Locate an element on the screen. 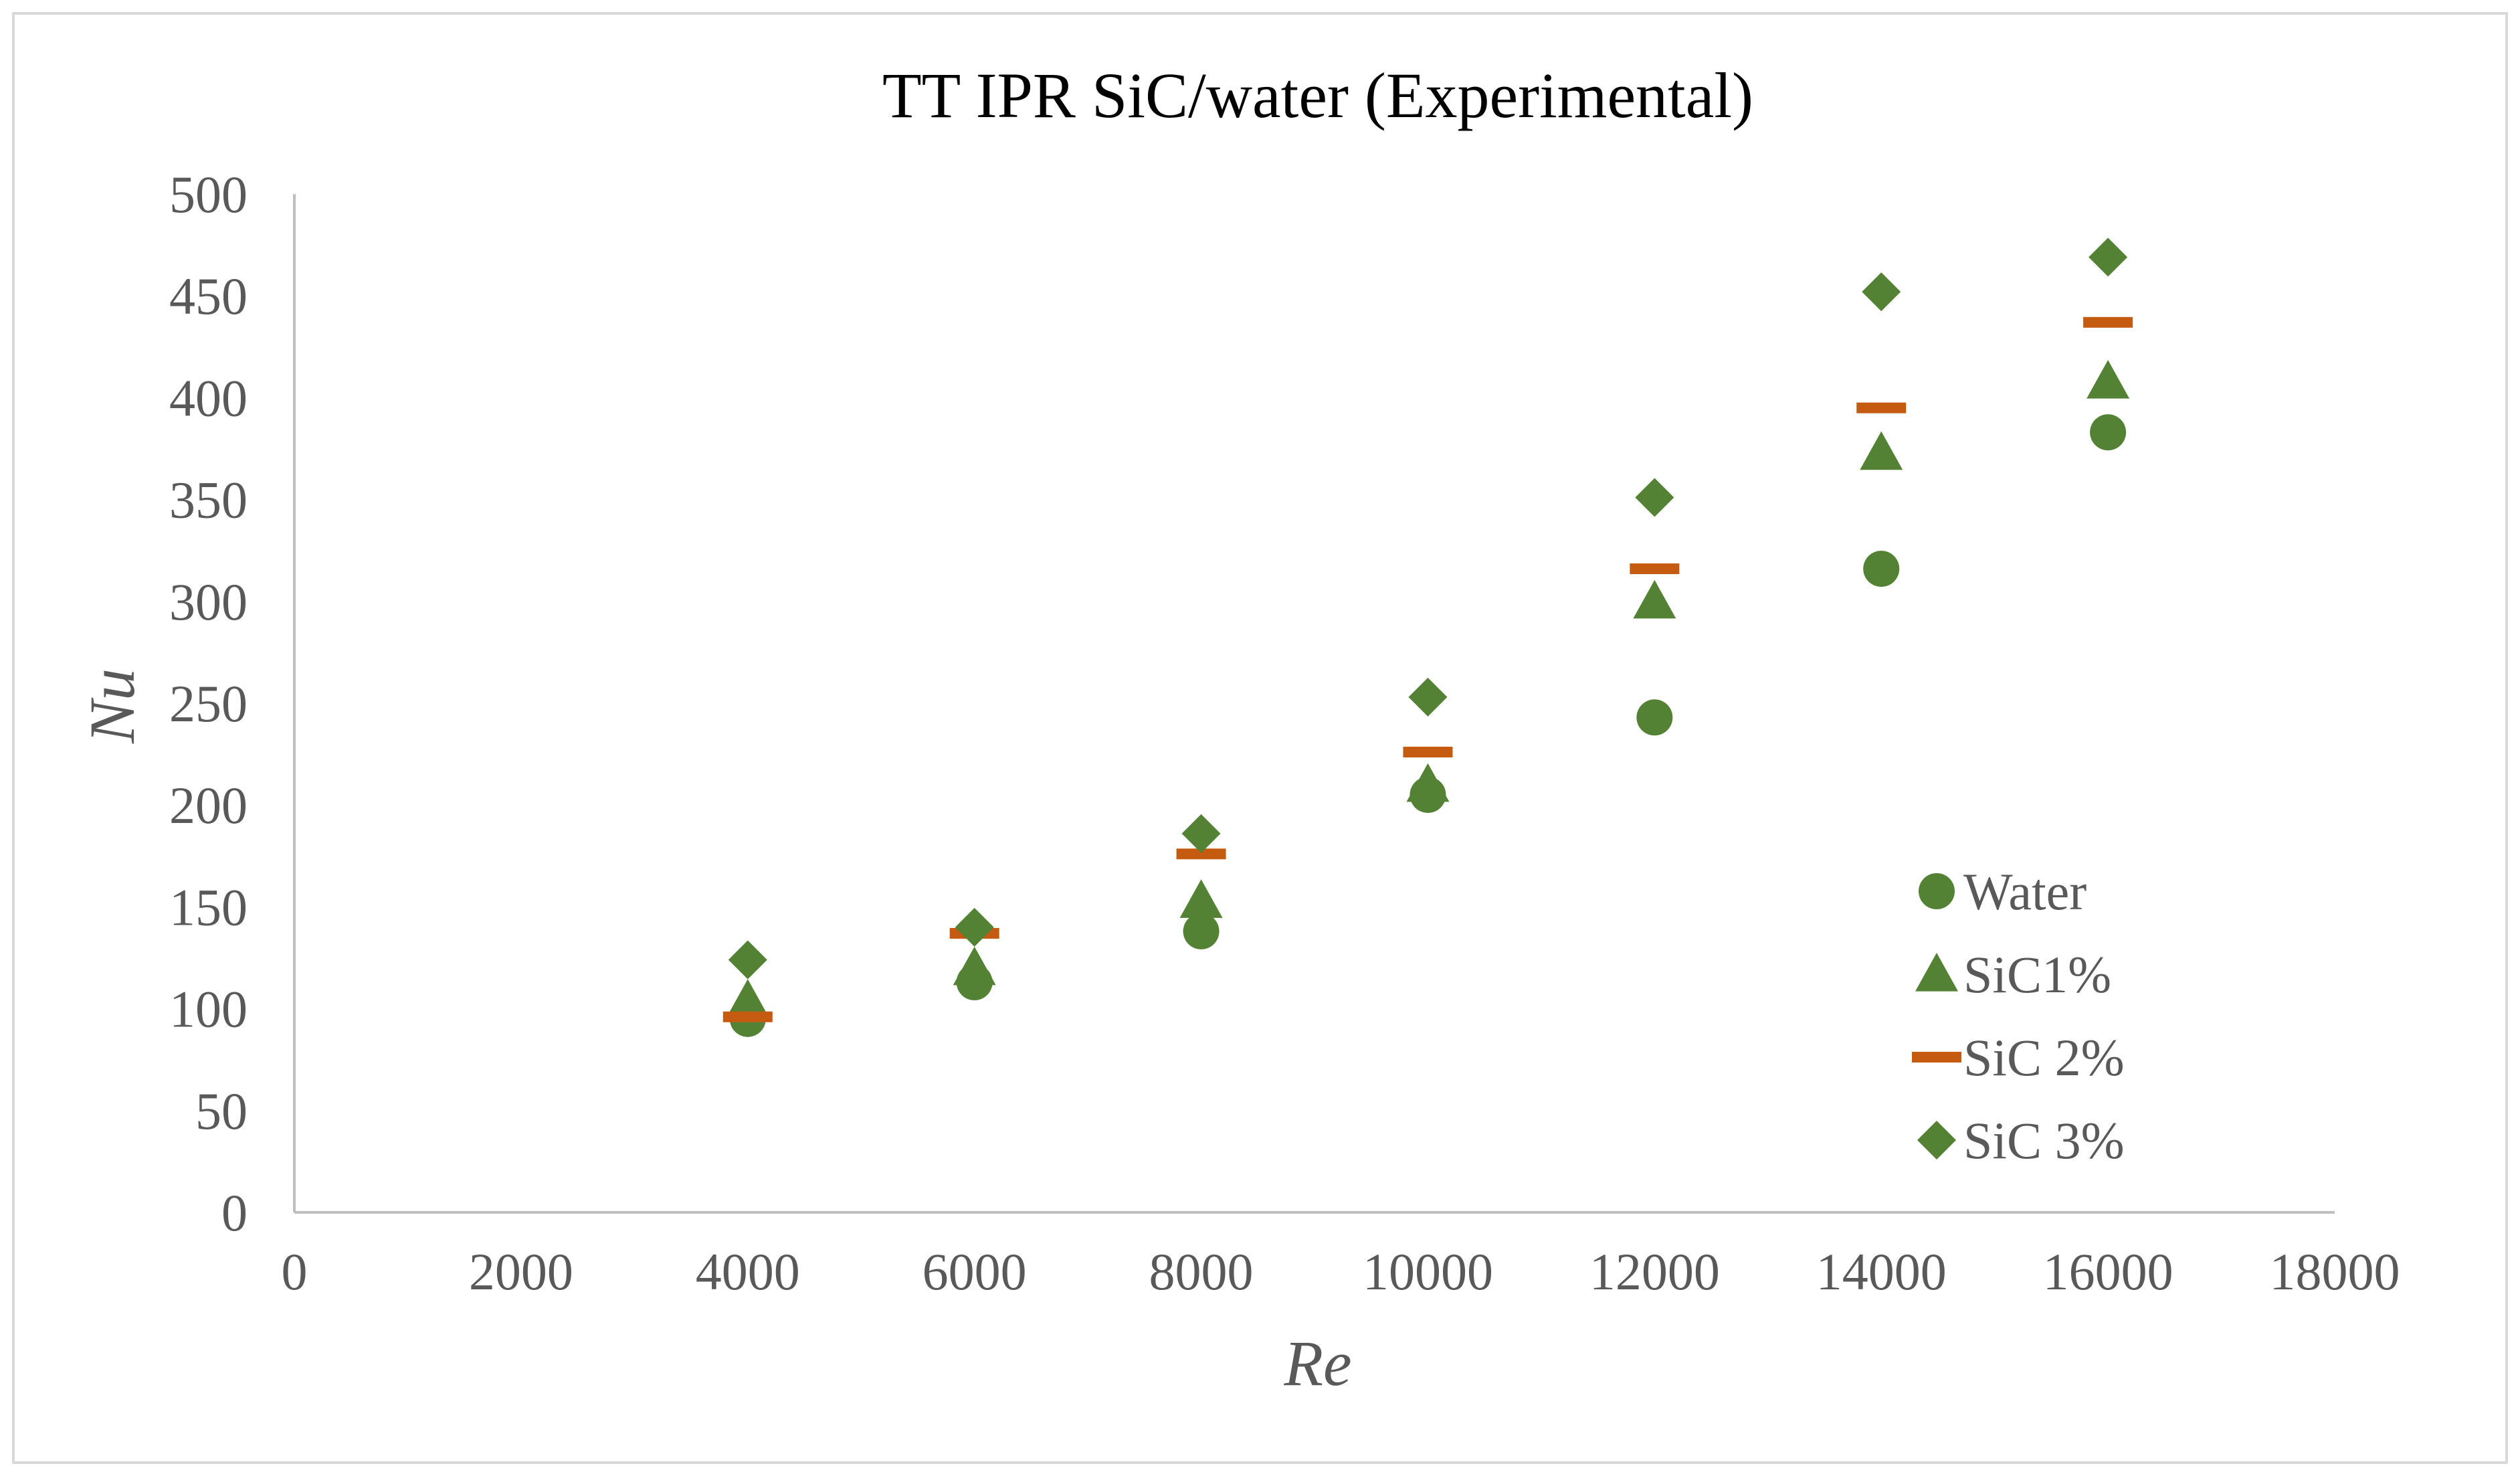 The width and height of the screenshot is (2520, 1476). y-tick-label: 350 is located at coordinates (209, 500).